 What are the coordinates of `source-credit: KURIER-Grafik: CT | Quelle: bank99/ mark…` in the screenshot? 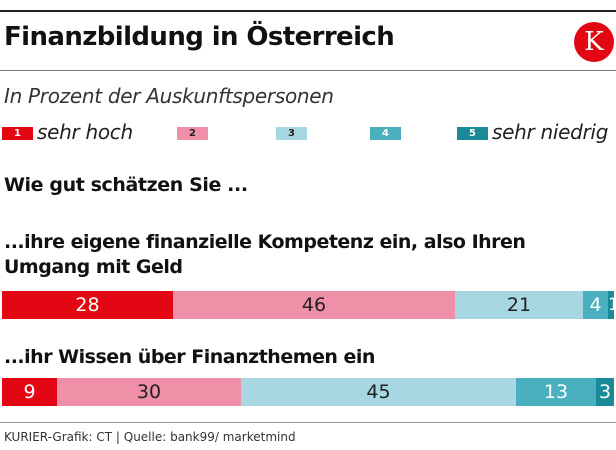 It's located at (150, 437).